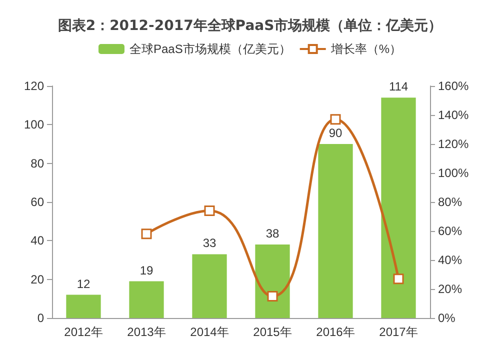 This screenshot has height=362, width=500. What do you see at coordinates (272, 332) in the screenshot?
I see `x-tick-label: 2015年` at bounding box center [272, 332].